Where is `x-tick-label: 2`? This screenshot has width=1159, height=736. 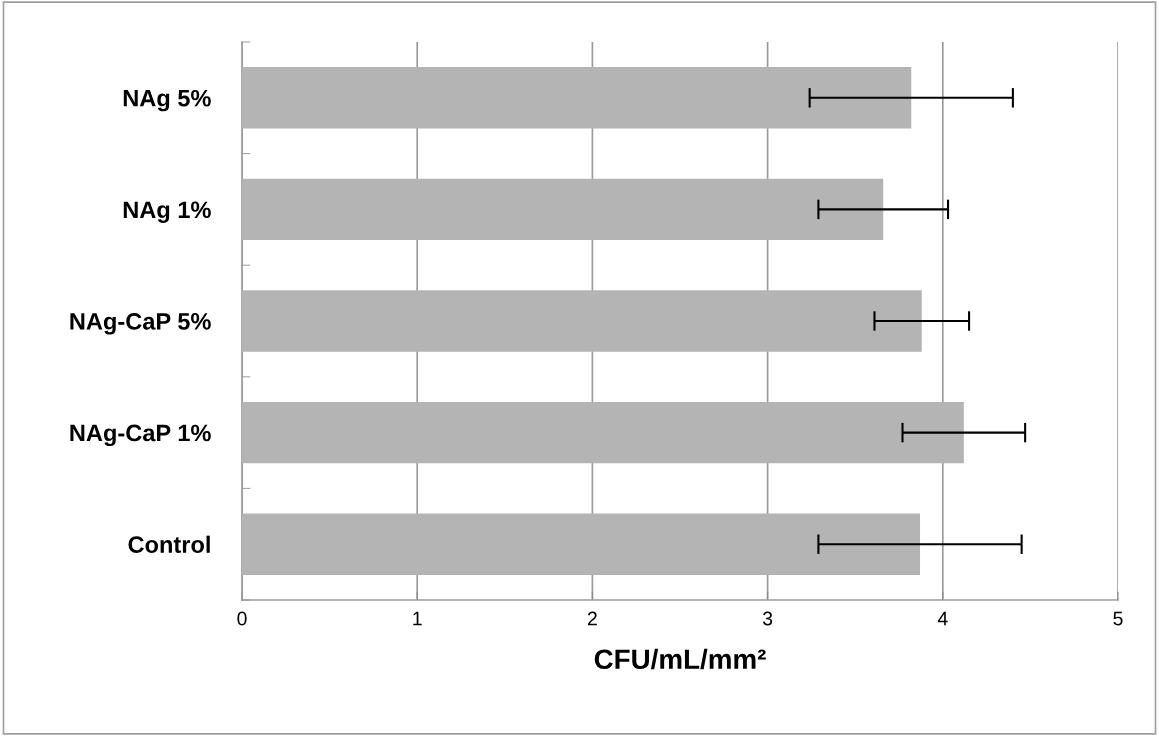
x-tick-label: 2 is located at coordinates (592, 618).